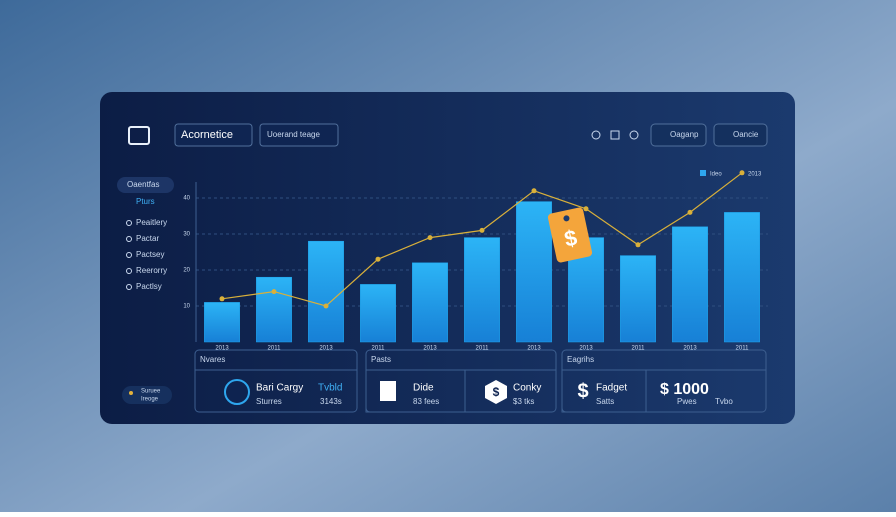 The height and width of the screenshot is (517, 896). Describe the element at coordinates (186, 235) in the screenshot. I see `y-tick-label: 30` at that location.